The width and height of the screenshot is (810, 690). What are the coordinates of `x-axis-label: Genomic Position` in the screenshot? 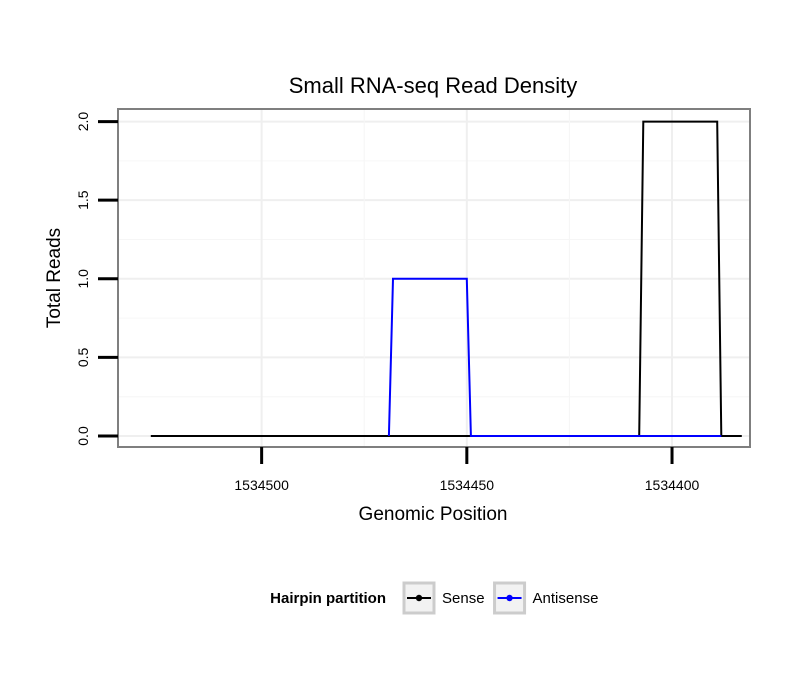 It's located at (433, 514).